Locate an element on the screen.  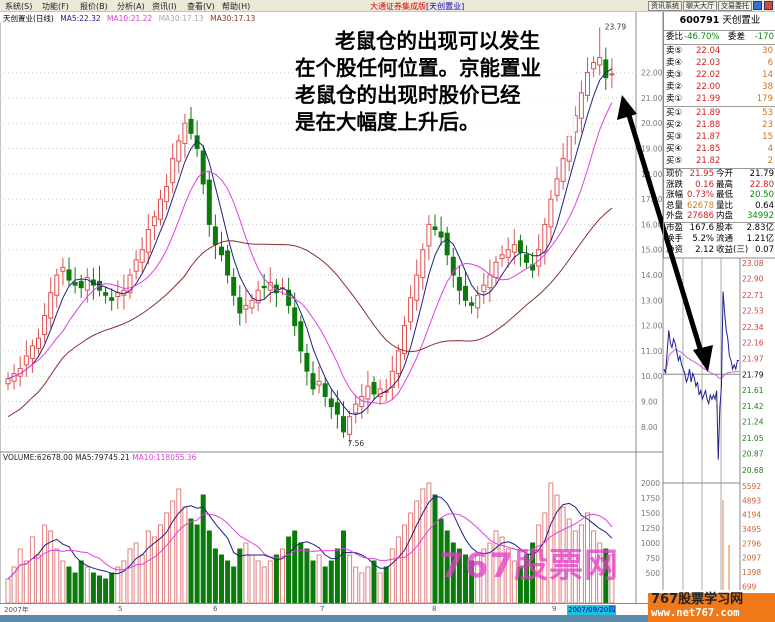
stat-label: 市盈 is located at coordinates (675, 228).